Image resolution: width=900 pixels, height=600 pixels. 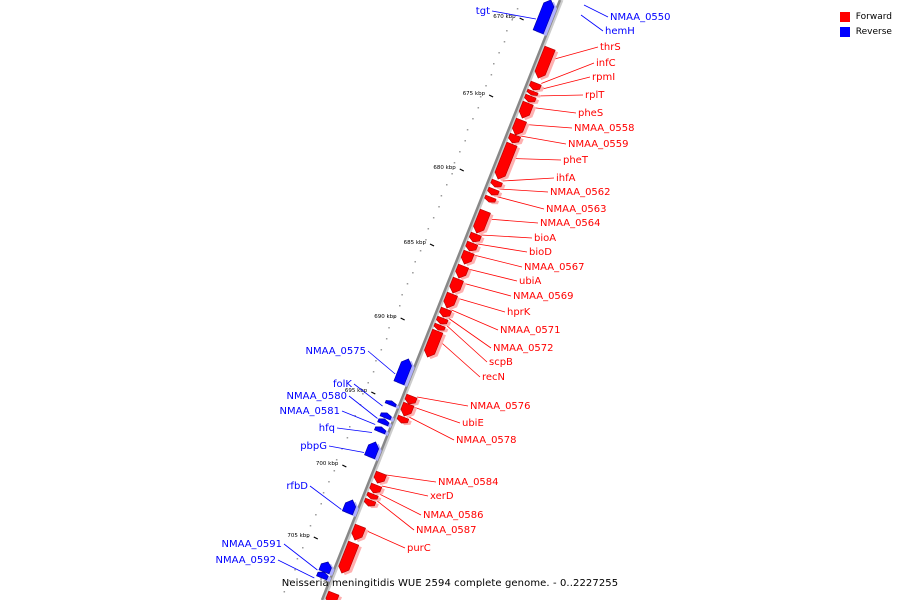 What do you see at coordinates (598, 144) in the screenshot?
I see `gene-label-NMAA_0559: NMAA_0559` at bounding box center [598, 144].